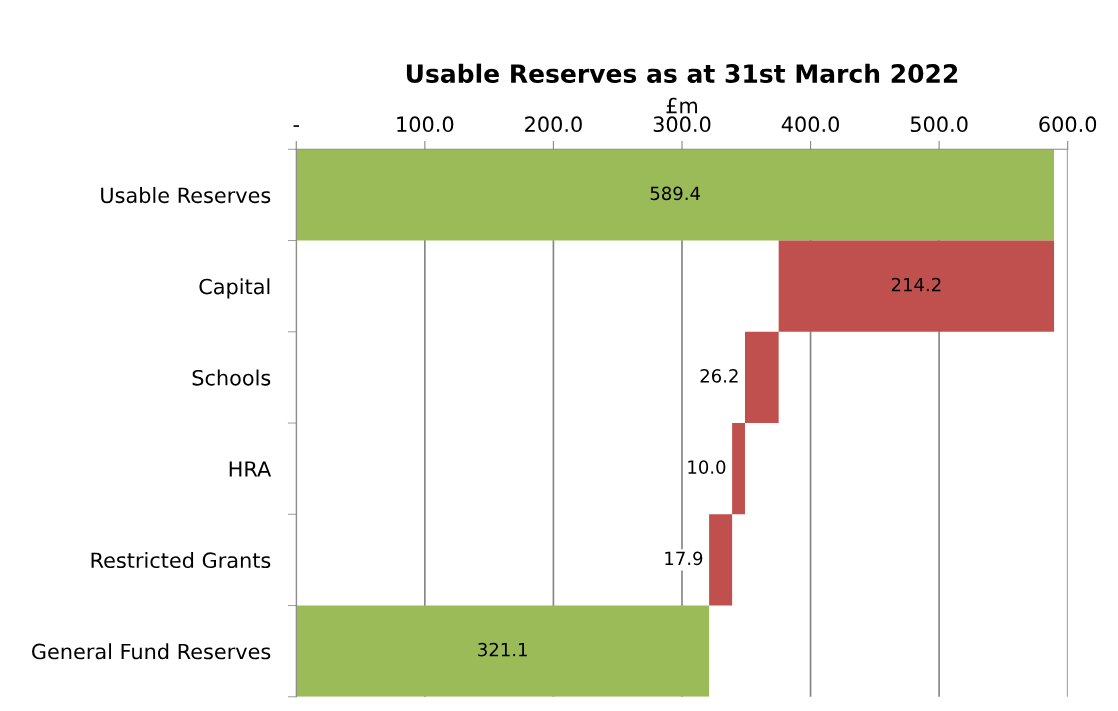 This screenshot has height=711, width=1118. I want to click on data-label: 321.1, so click(502, 649).